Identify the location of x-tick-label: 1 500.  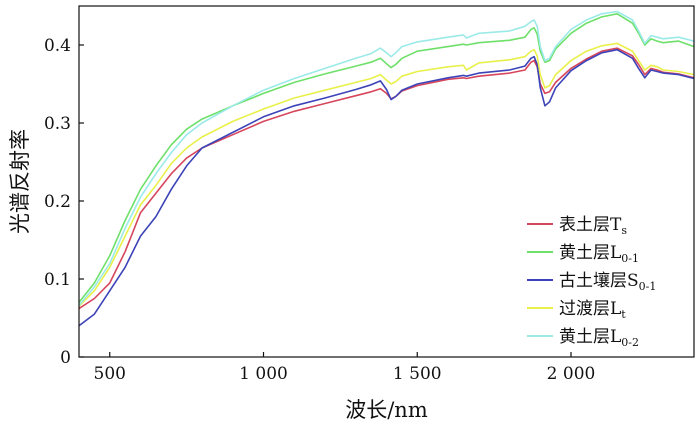
(417, 374).